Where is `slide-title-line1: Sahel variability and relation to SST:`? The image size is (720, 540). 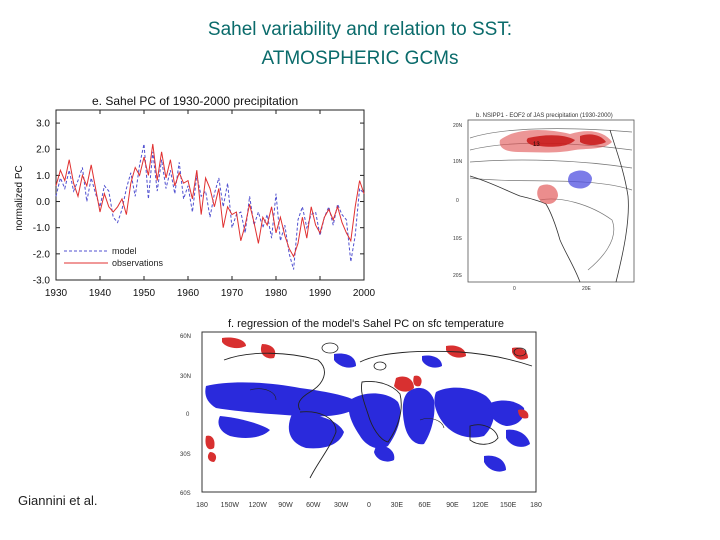 slide-title-line1: Sahel variability and relation to SST: is located at coordinates (360, 29).